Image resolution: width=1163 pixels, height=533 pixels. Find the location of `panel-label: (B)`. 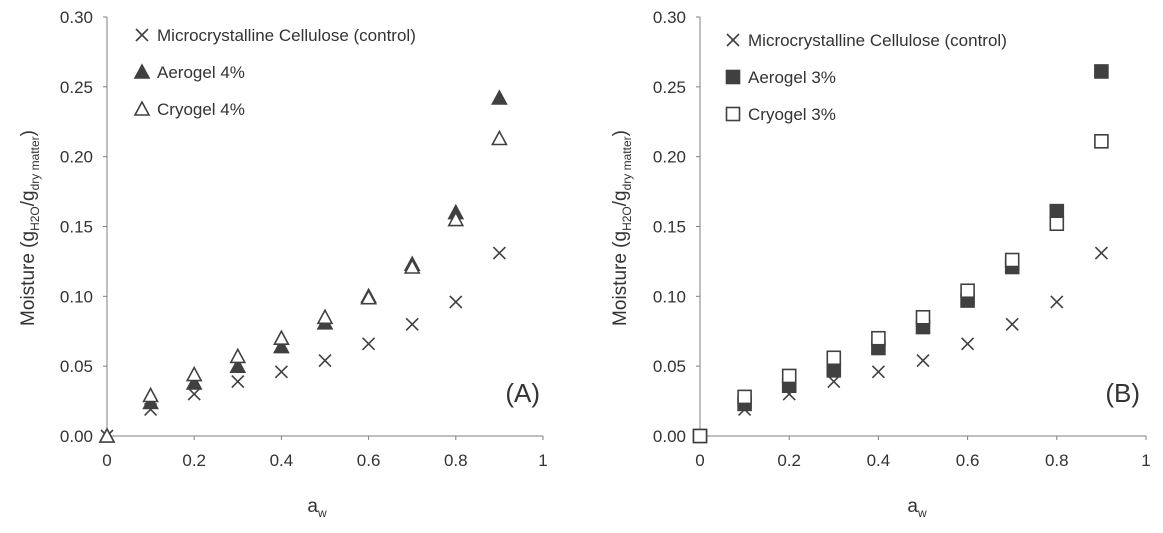

panel-label: (B) is located at coordinates (1122, 393).